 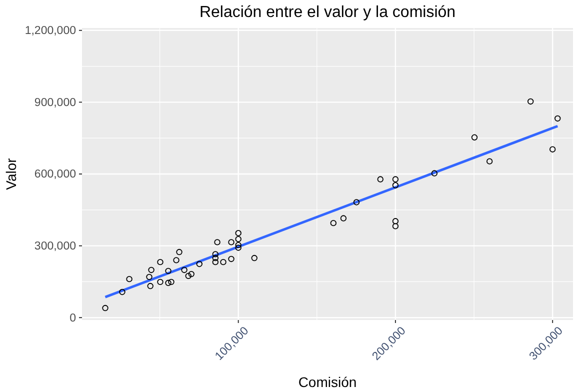 I want to click on x-axis-title: Comisión, so click(x=327, y=382).